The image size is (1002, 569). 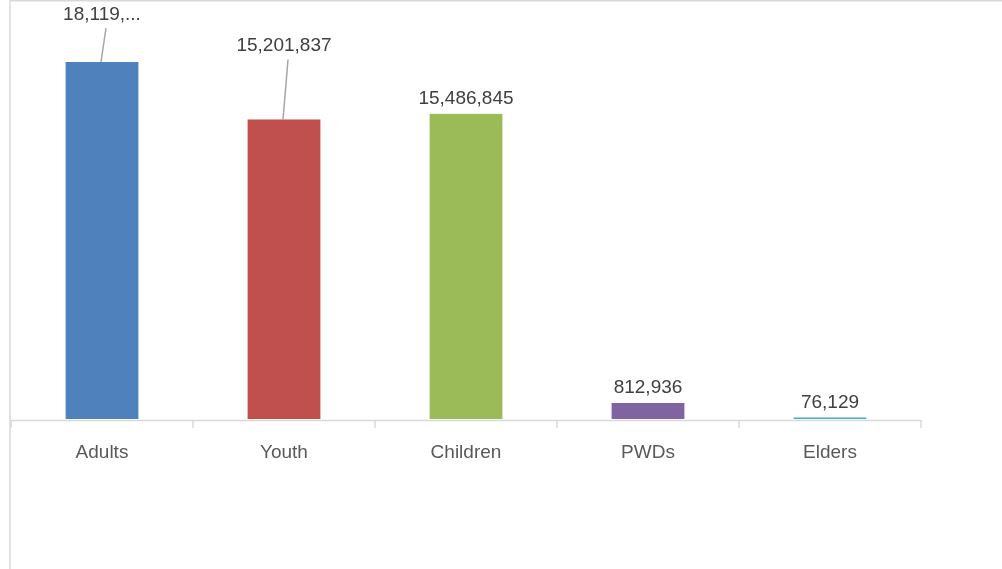 What do you see at coordinates (648, 386) in the screenshot?
I see `data-label: 812,936` at bounding box center [648, 386].